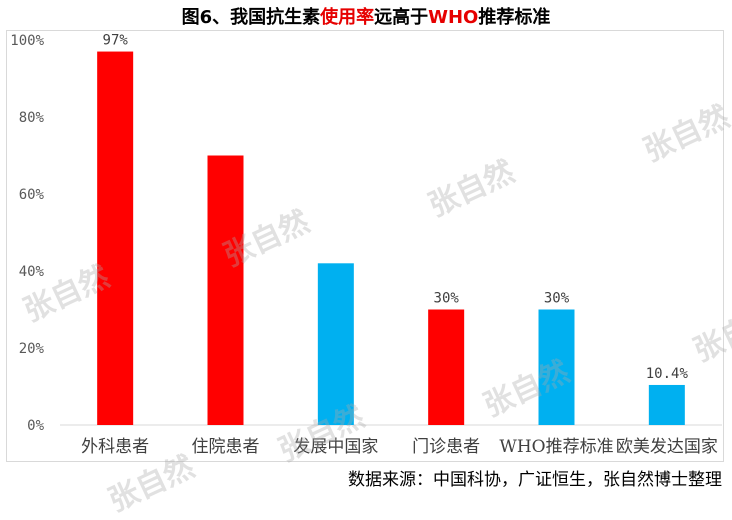 This screenshot has height=520, width=732. Describe the element at coordinates (514, 17) in the screenshot. I see `title-part-5: 推荐标准` at that location.